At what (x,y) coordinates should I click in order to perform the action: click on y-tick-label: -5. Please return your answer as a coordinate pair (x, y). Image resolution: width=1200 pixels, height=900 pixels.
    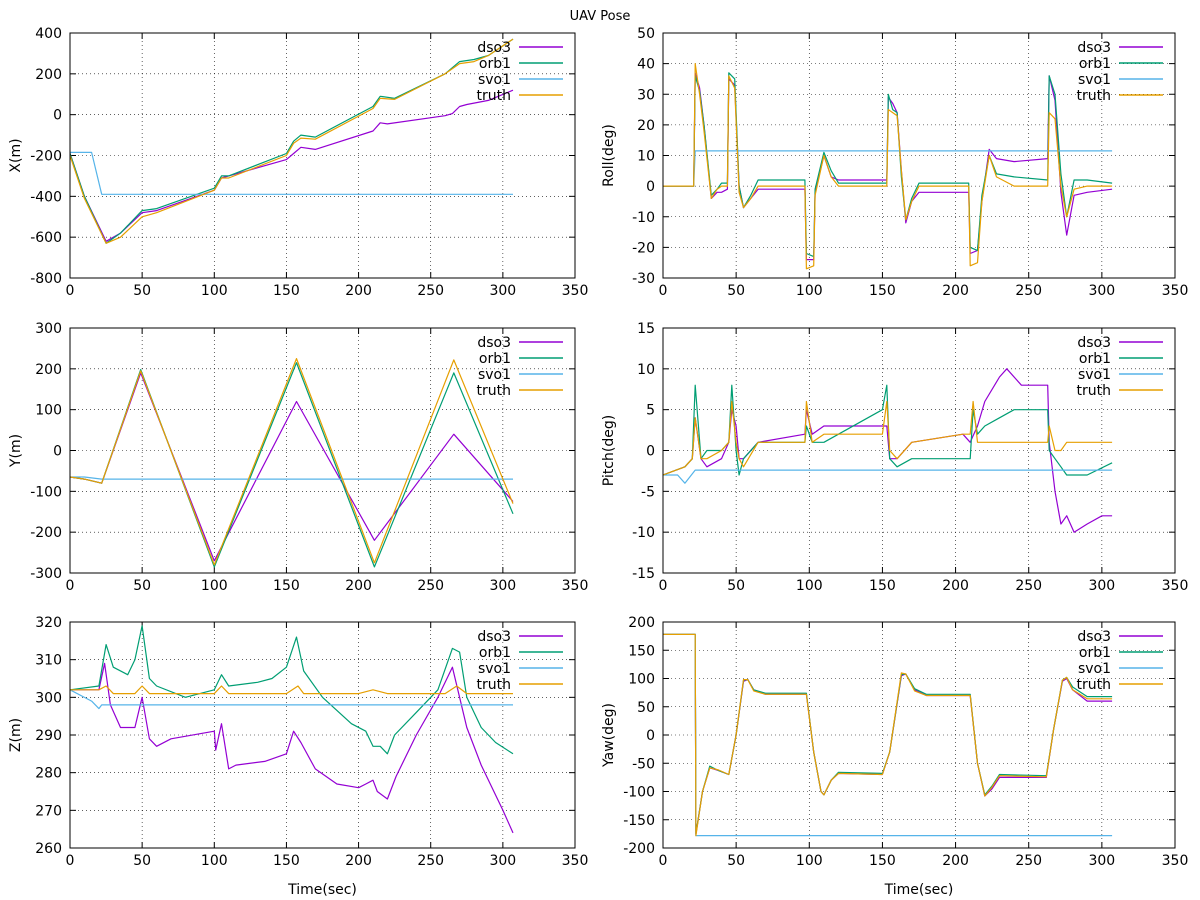
    Looking at the image, I should click on (648, 492).